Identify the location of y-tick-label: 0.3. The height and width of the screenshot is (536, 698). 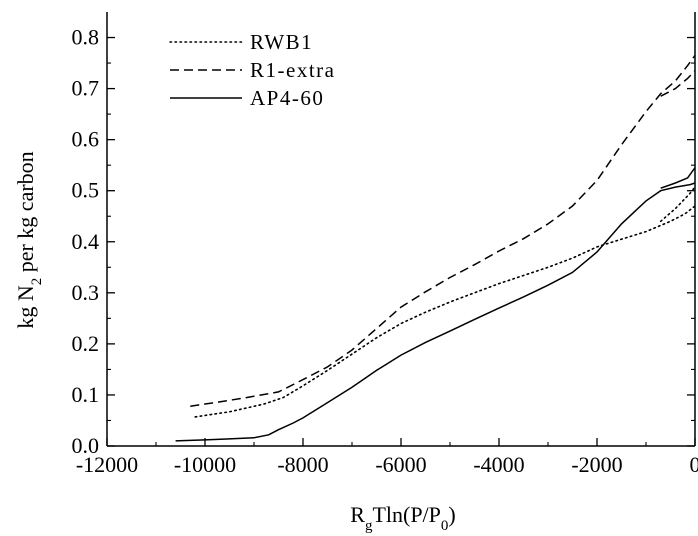
(86, 292).